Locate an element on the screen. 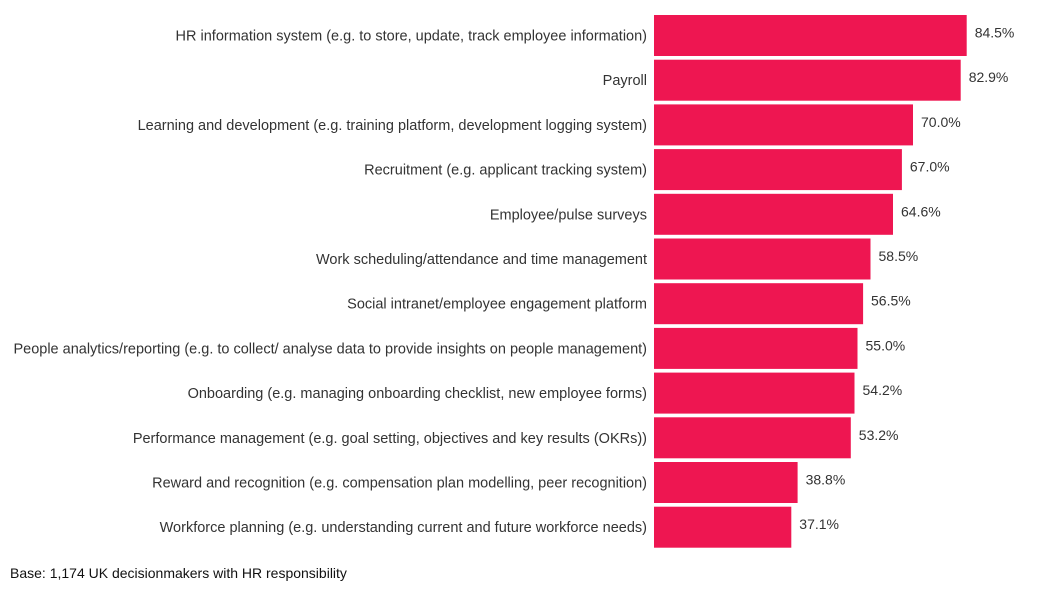 The image size is (1050, 590). value-label-3: 67.0% is located at coordinates (930, 167).